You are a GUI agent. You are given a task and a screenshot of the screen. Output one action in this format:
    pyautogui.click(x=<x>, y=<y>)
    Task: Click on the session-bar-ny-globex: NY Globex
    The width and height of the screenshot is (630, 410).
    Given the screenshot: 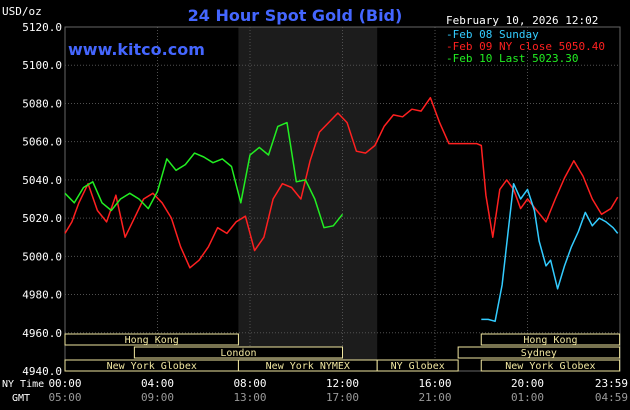 What is the action you would take?
    pyautogui.click(x=417, y=365)
    